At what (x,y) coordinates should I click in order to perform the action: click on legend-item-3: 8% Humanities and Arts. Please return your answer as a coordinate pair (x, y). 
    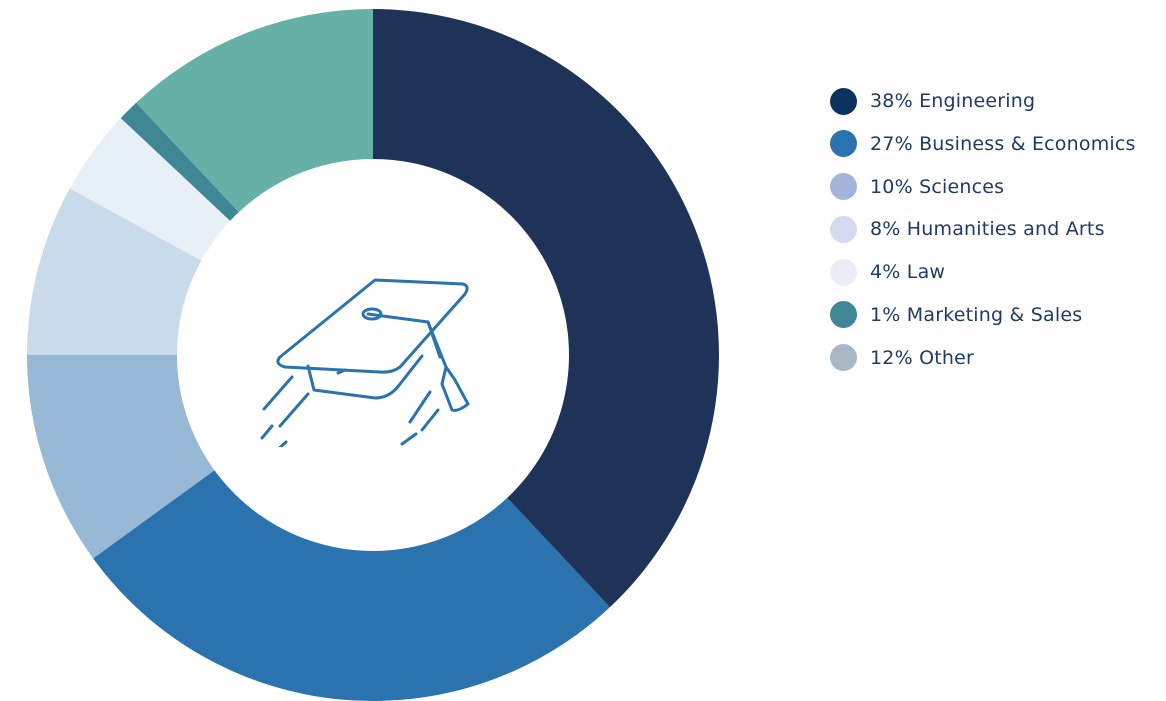
    Looking at the image, I should click on (983, 229).